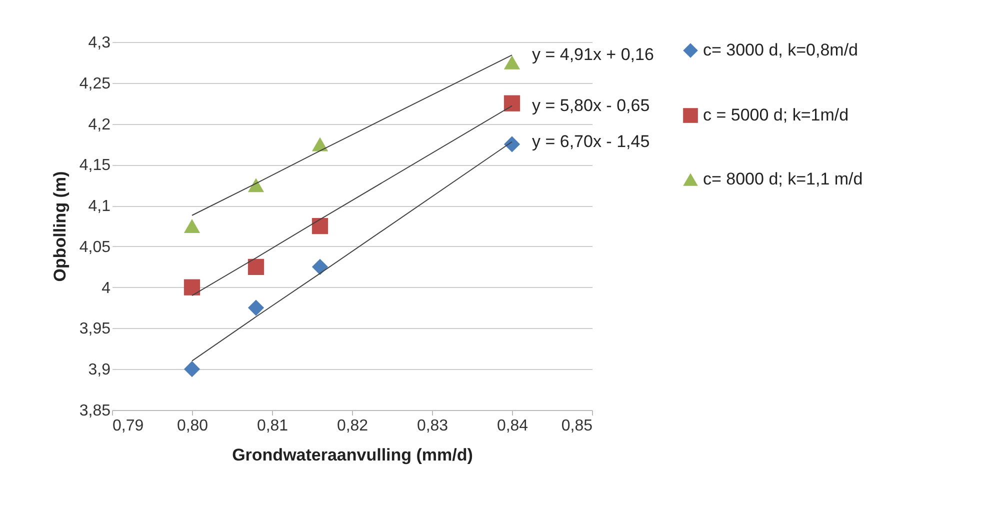  What do you see at coordinates (95, 83) in the screenshot?
I see `y-tick-label: 4,25` at bounding box center [95, 83].